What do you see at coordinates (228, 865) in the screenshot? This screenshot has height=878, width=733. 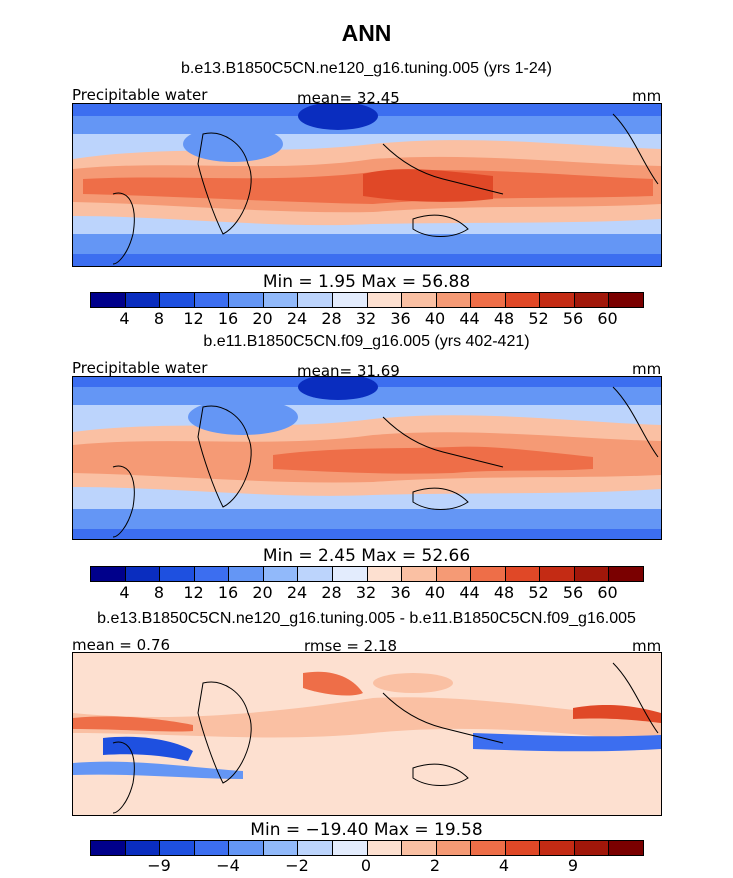 I see `colorbar-tick-label: −4` at bounding box center [228, 865].